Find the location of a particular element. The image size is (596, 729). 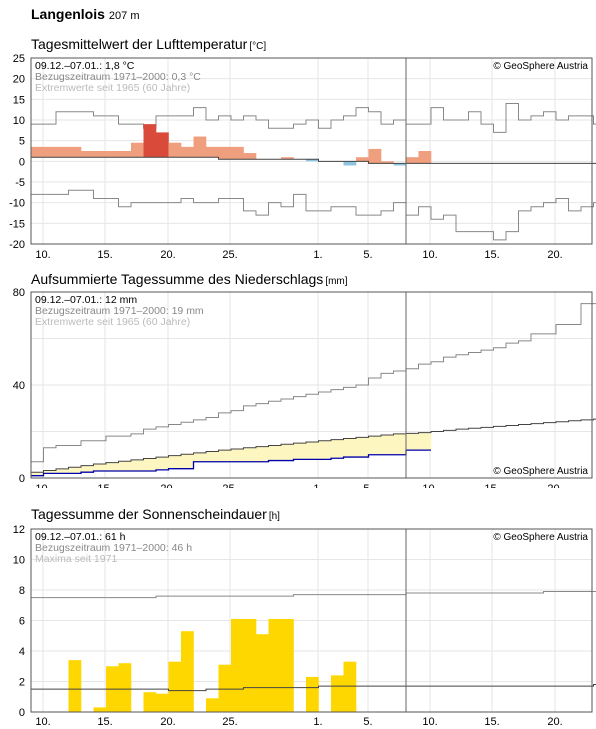

station-elevation: 207 m is located at coordinates (124, 16).